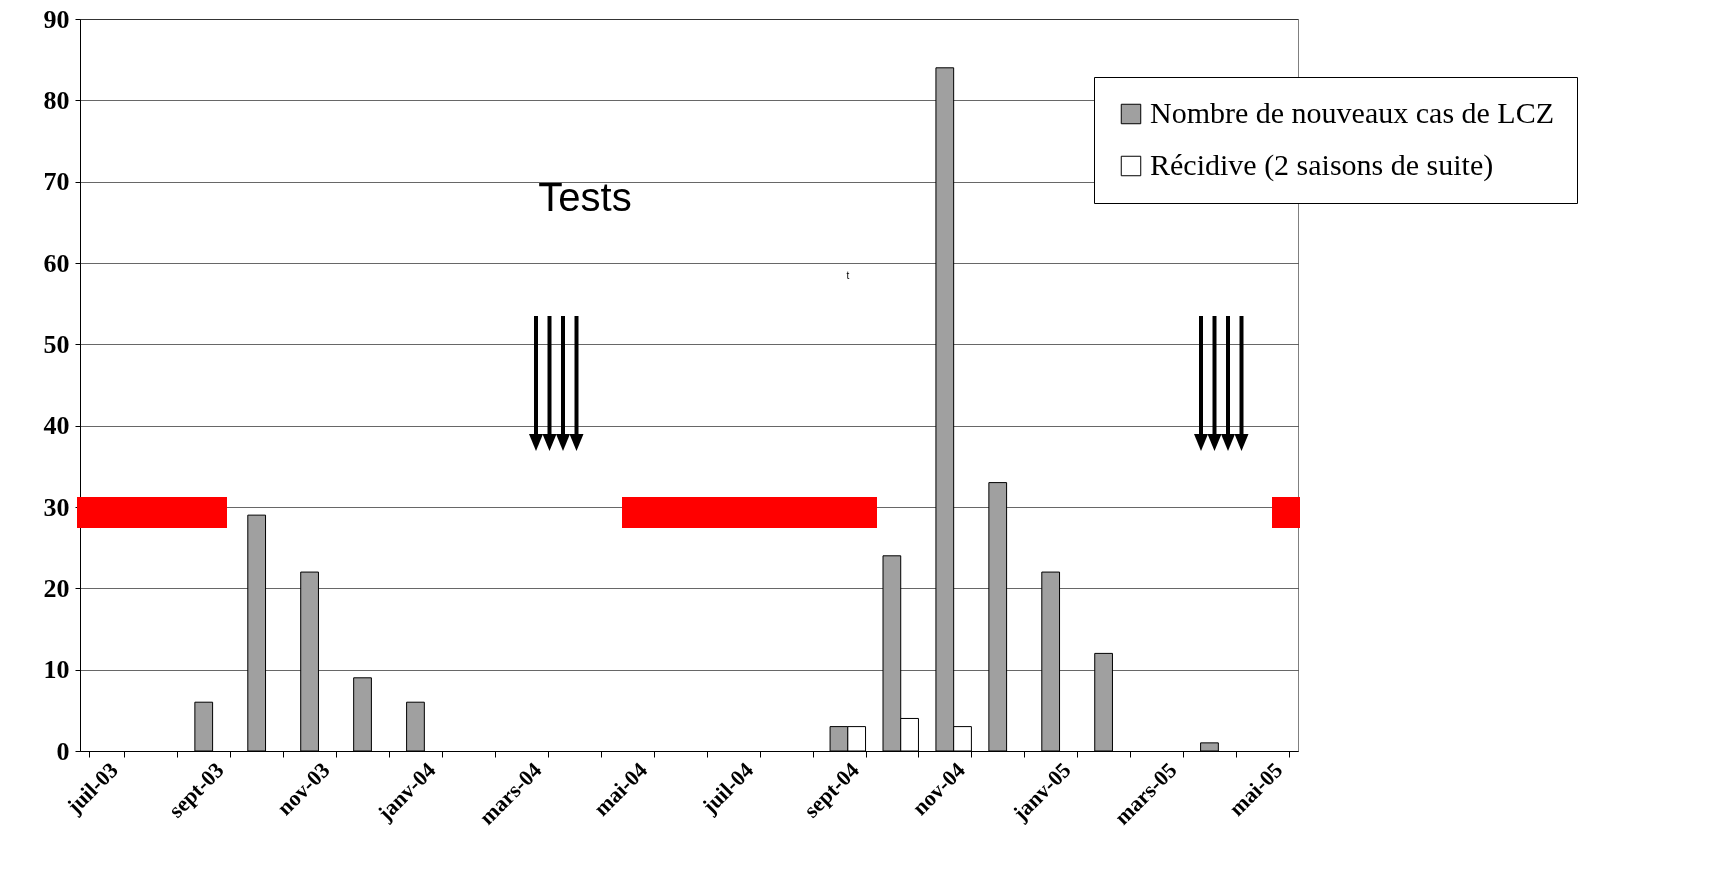 The width and height of the screenshot is (1732, 875). I want to click on legend-label: Nombre de nouveaux cas de LCZ, so click(1352, 112).